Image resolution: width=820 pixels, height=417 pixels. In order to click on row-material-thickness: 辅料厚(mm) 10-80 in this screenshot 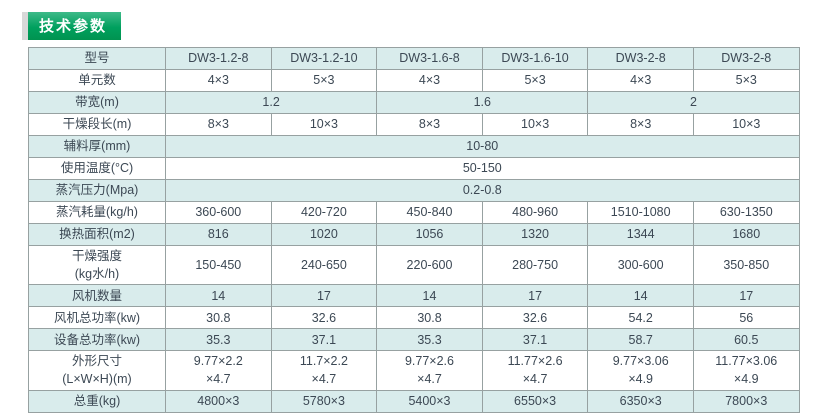, I will do `click(414, 146)`.